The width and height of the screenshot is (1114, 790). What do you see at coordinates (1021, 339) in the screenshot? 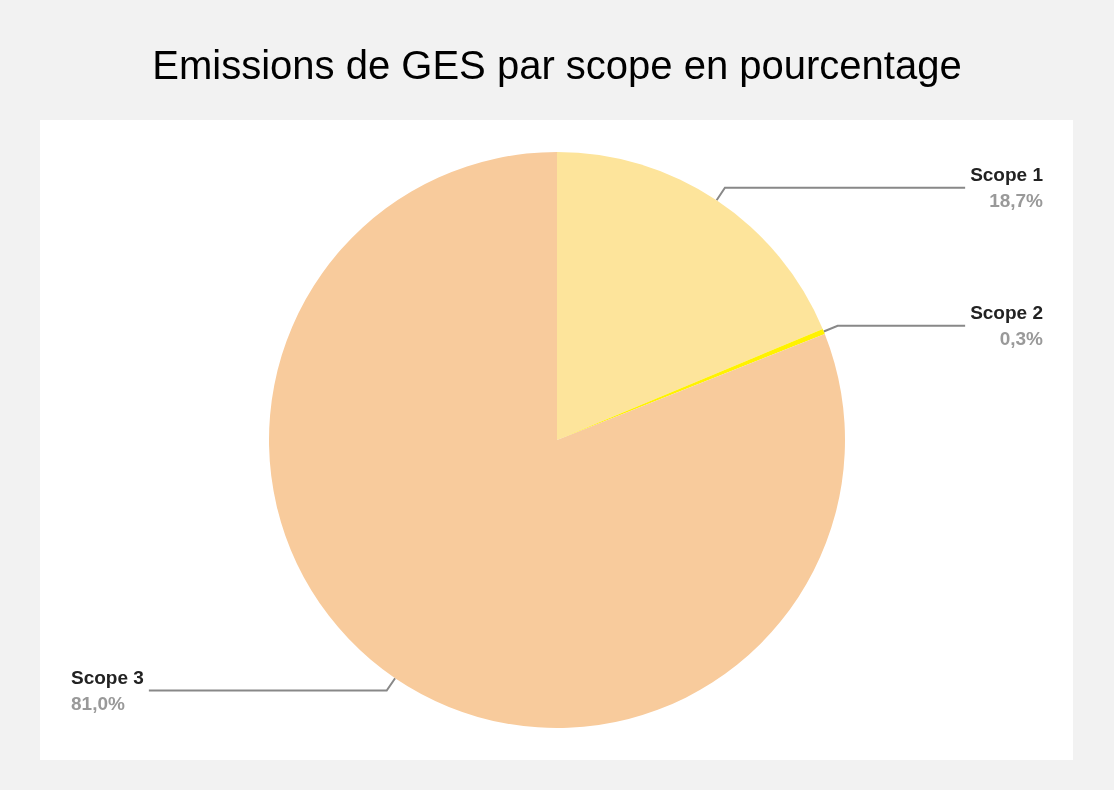
I see `data-label: 0,3%` at bounding box center [1021, 339].